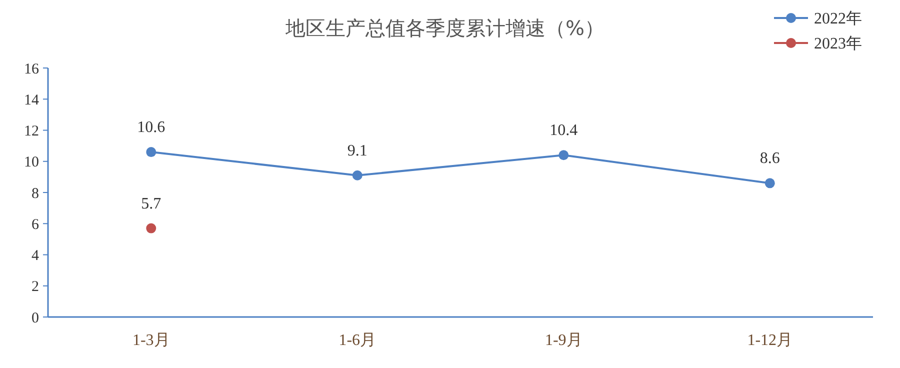 This screenshot has width=900, height=368. What do you see at coordinates (32, 100) in the screenshot?
I see `y-tick-label: 14` at bounding box center [32, 100].